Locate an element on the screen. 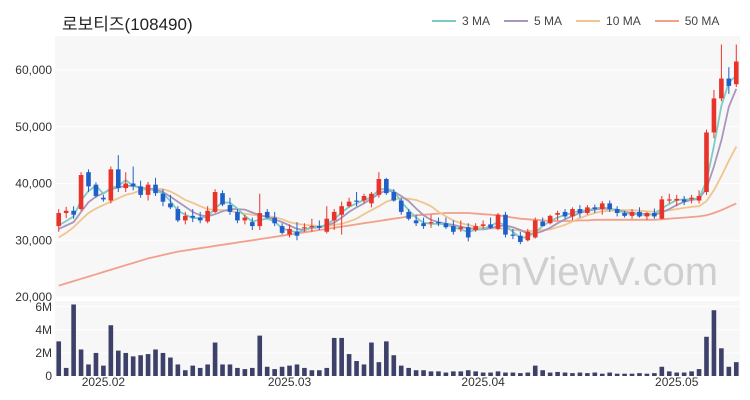  volume-tick-label: 4M is located at coordinates (43, 330).